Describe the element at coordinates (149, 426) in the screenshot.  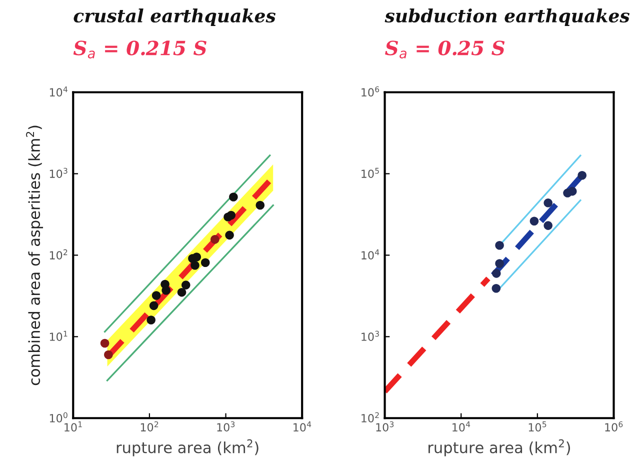
I see `x-tick-label: 10$^{2}$` at that location.